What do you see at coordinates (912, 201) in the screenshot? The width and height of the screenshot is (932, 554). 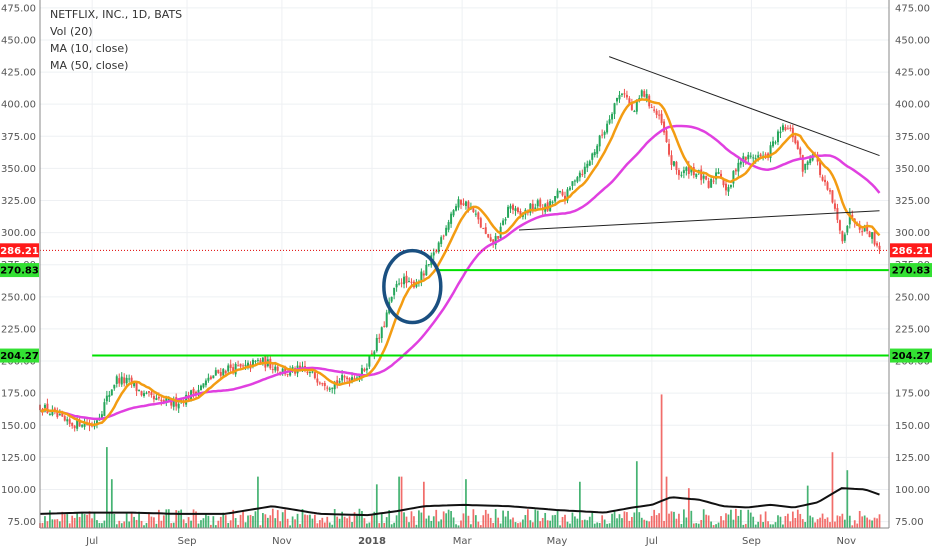 I see `y-tick-label-right: 325.00` at bounding box center [912, 201].